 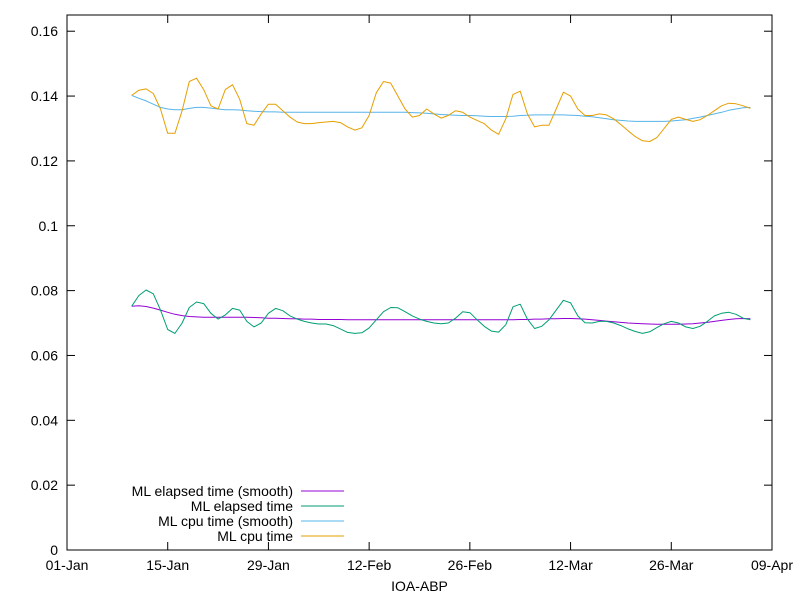 What do you see at coordinates (570, 565) in the screenshot?
I see `x-tick-label: 12-Mar` at bounding box center [570, 565].